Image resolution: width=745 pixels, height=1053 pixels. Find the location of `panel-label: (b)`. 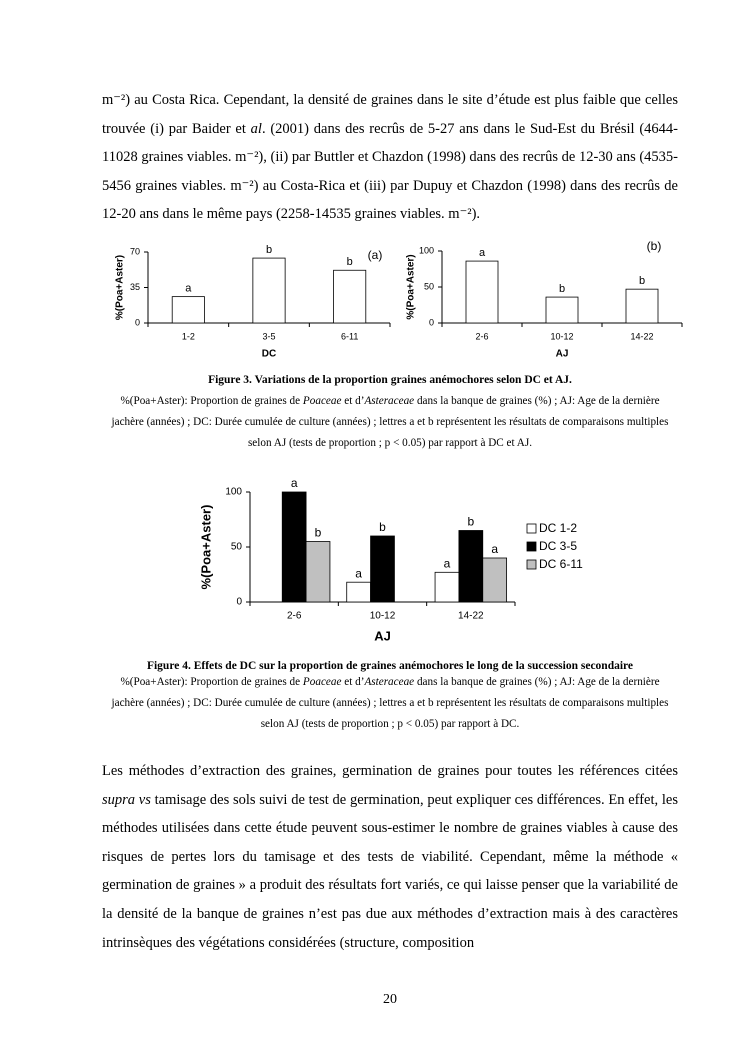

panel-label: (b) is located at coordinates (654, 246).